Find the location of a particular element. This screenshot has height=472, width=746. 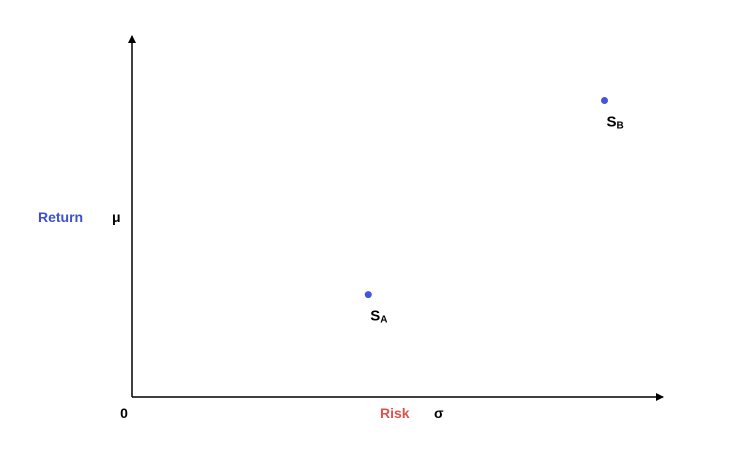

point-label-sa: SA is located at coordinates (378, 317).